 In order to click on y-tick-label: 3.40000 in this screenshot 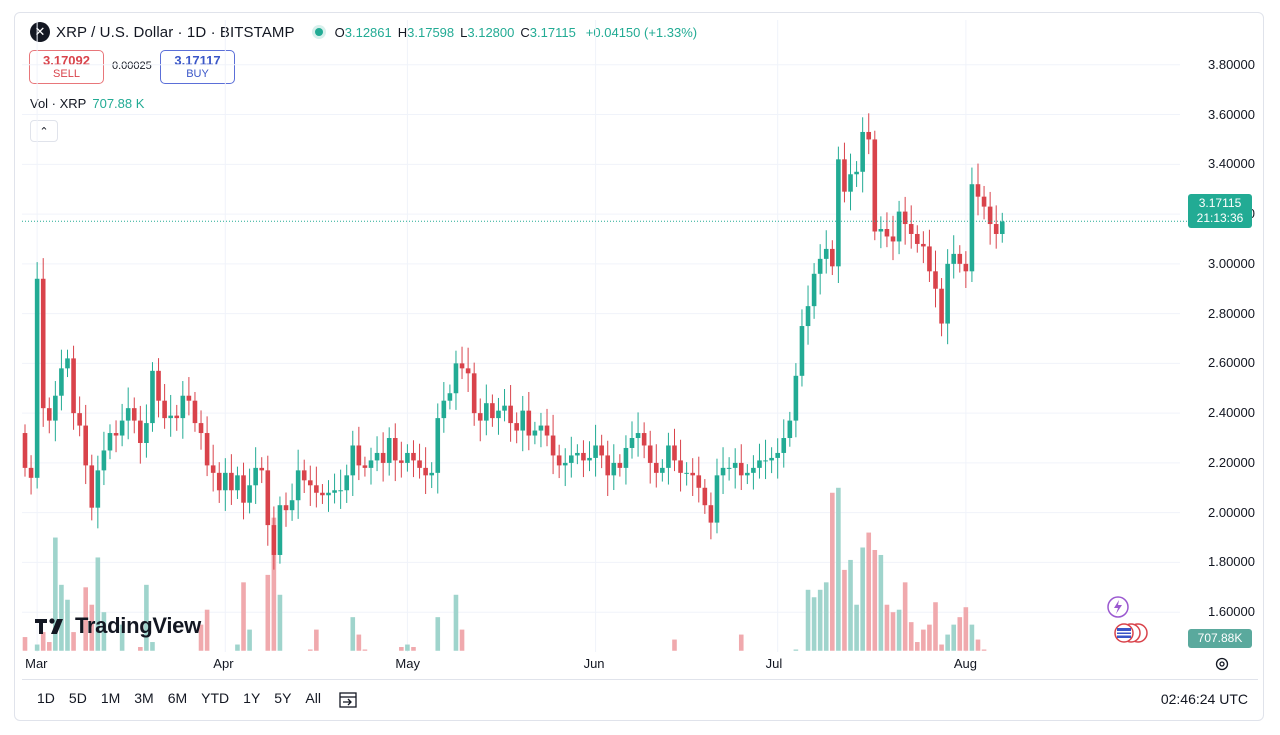, I will do `click(1231, 164)`.